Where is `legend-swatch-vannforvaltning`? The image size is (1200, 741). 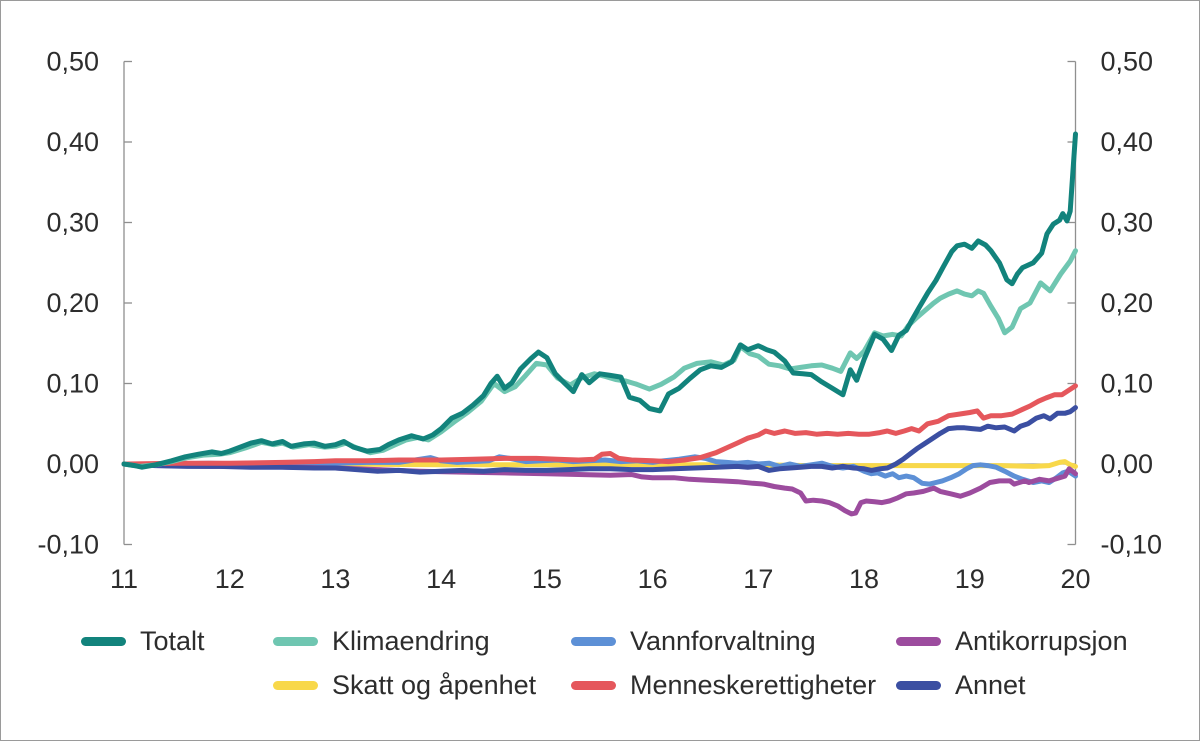 legend-swatch-vannforvaltning is located at coordinates (593, 641).